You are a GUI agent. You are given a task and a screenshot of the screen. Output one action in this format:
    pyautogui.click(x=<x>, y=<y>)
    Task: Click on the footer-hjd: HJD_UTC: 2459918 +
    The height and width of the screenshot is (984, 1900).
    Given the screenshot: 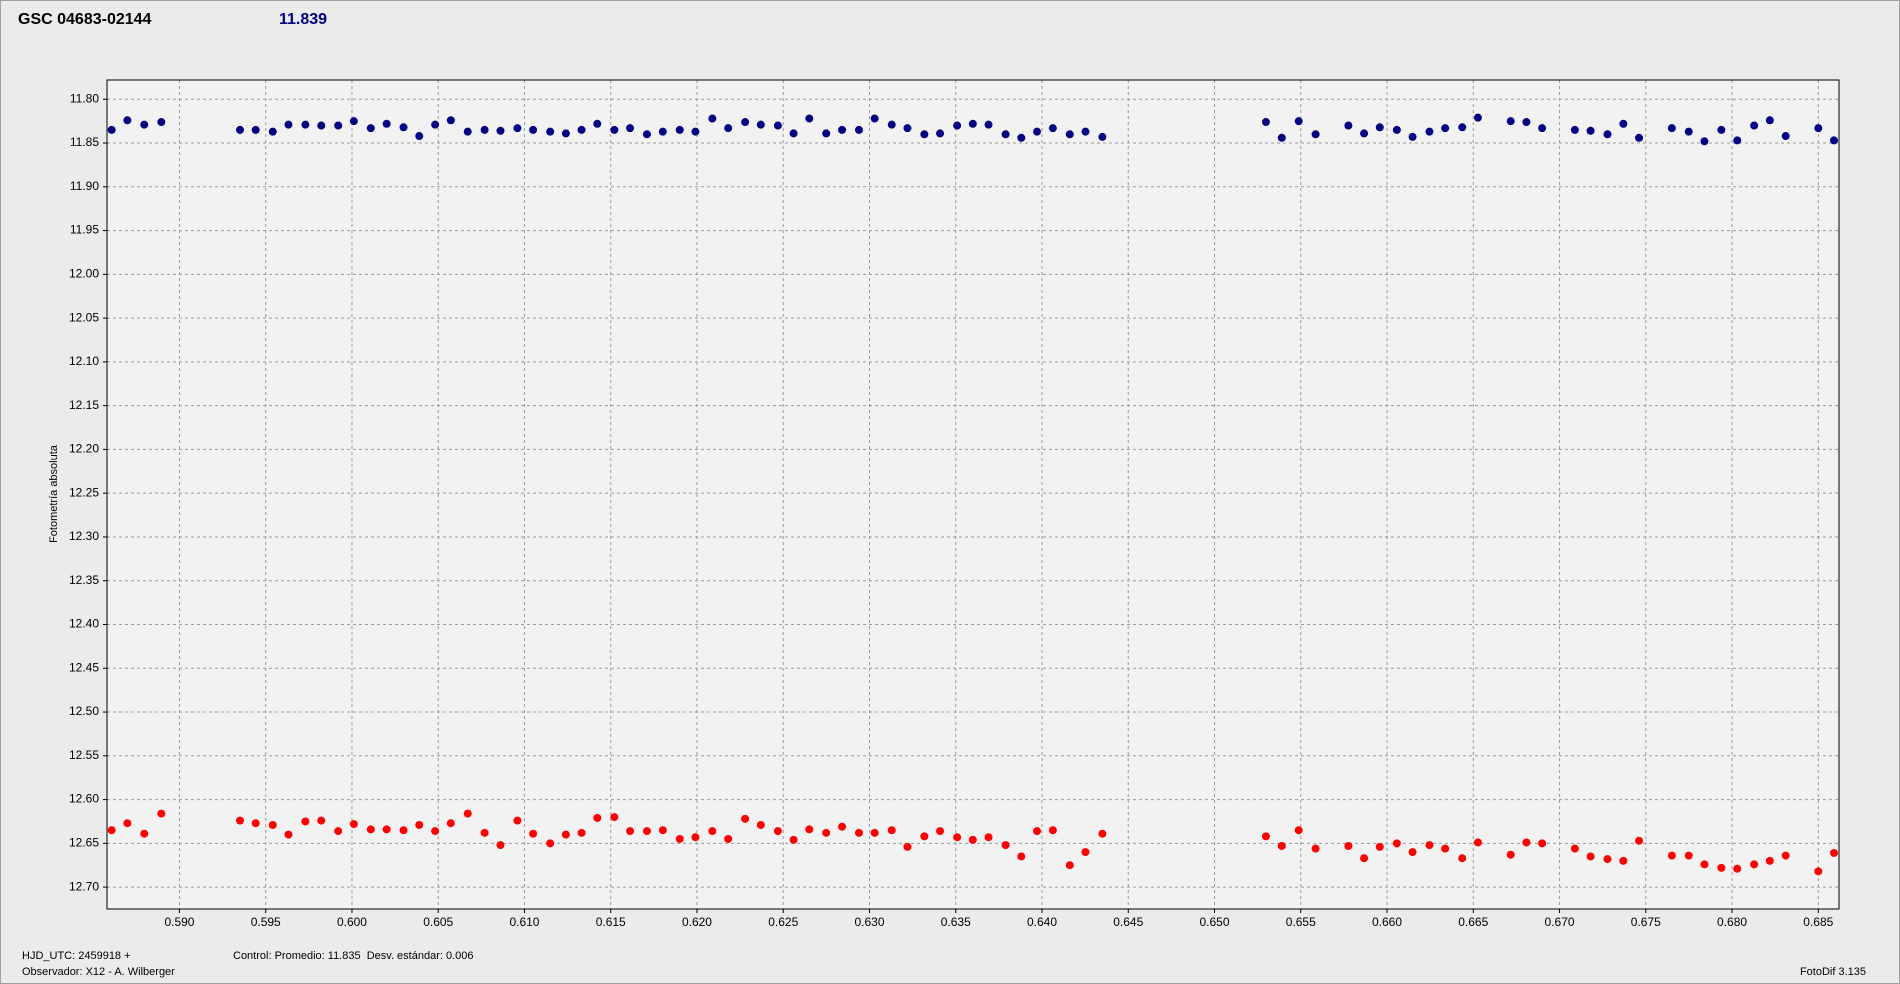 What is the action you would take?
    pyautogui.click(x=76, y=956)
    